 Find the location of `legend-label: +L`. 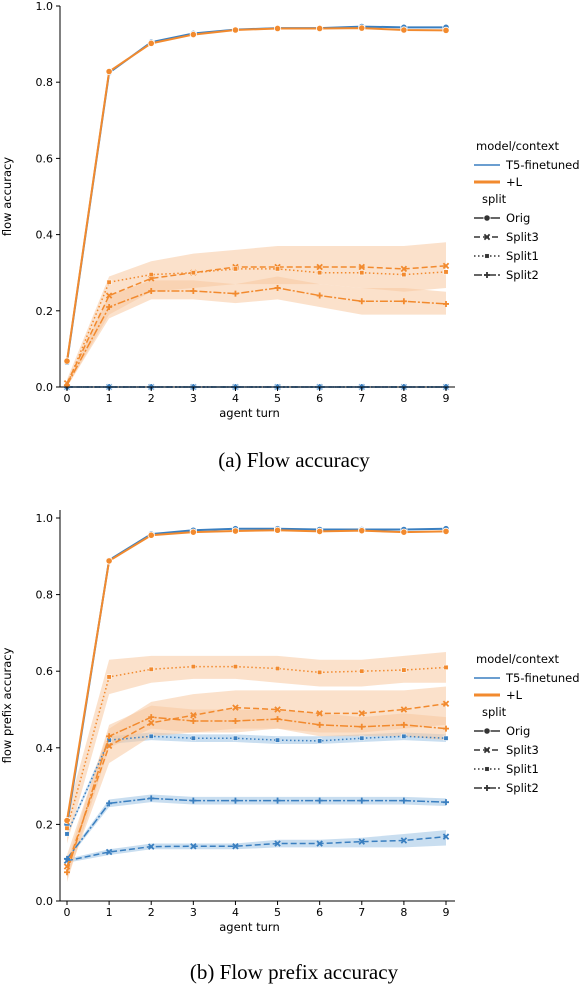

legend-label: +L is located at coordinates (514, 695).